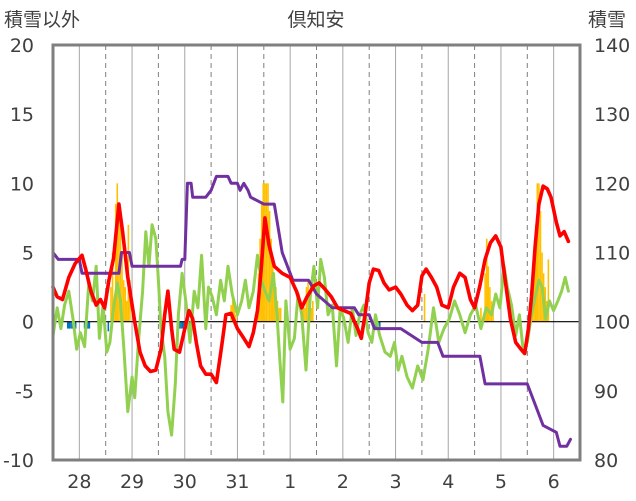 Image resolution: width=636 pixels, height=501 pixels. I want to click on right-tick-label: 100, so click(612, 323).